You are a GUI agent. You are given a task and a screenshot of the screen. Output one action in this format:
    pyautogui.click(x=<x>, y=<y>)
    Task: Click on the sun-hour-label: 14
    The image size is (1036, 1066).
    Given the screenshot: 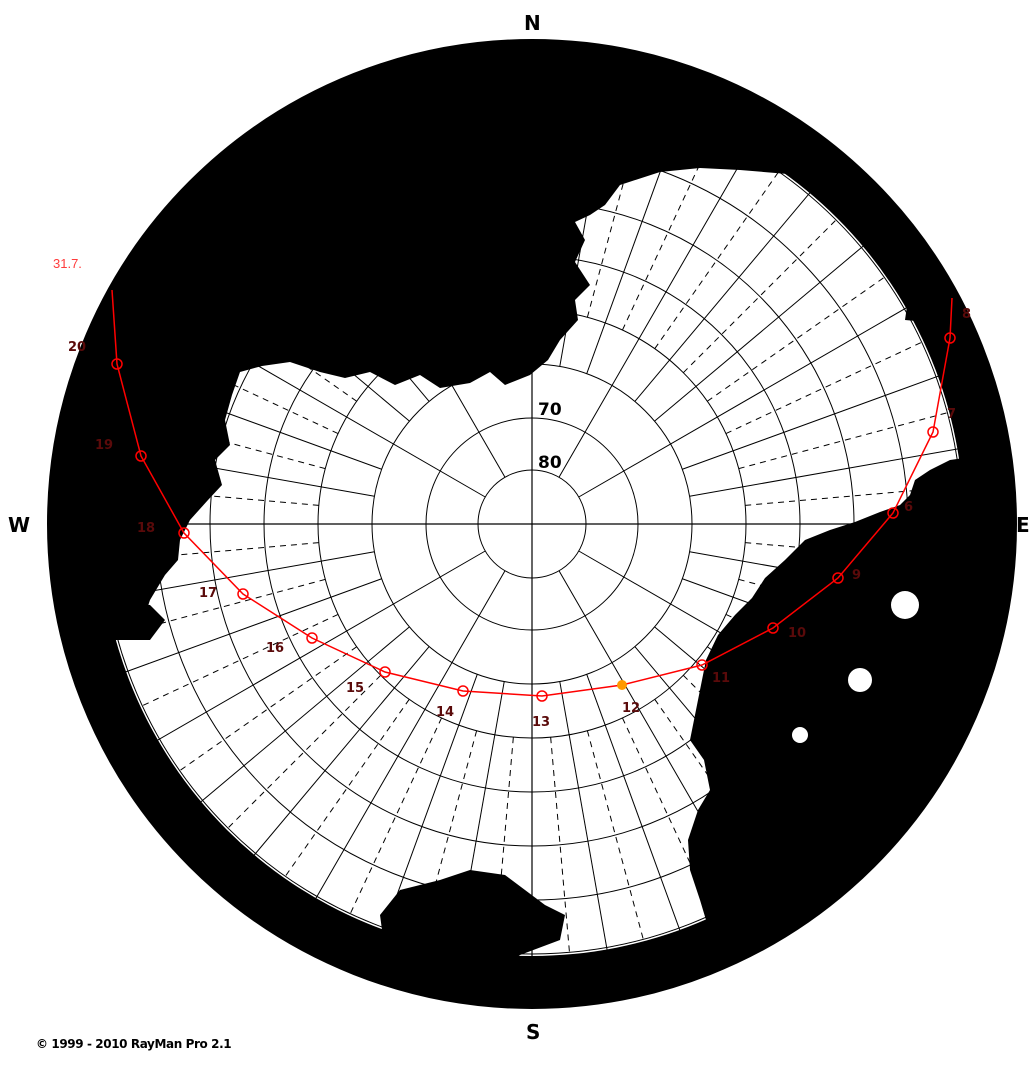 What is the action you would take?
    pyautogui.click(x=445, y=712)
    